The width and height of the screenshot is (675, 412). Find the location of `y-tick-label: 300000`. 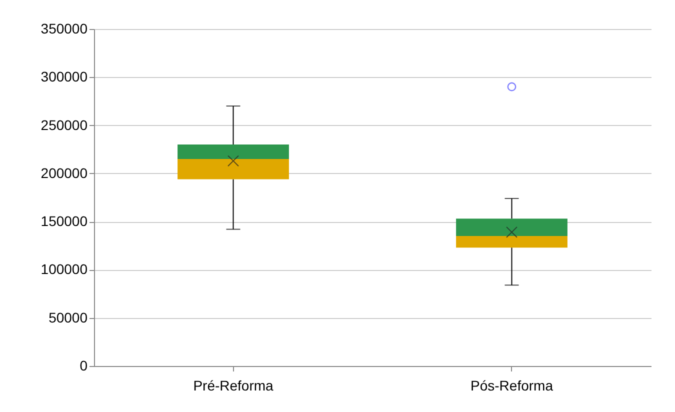

y-tick-label: 300000 is located at coordinates (64, 76).